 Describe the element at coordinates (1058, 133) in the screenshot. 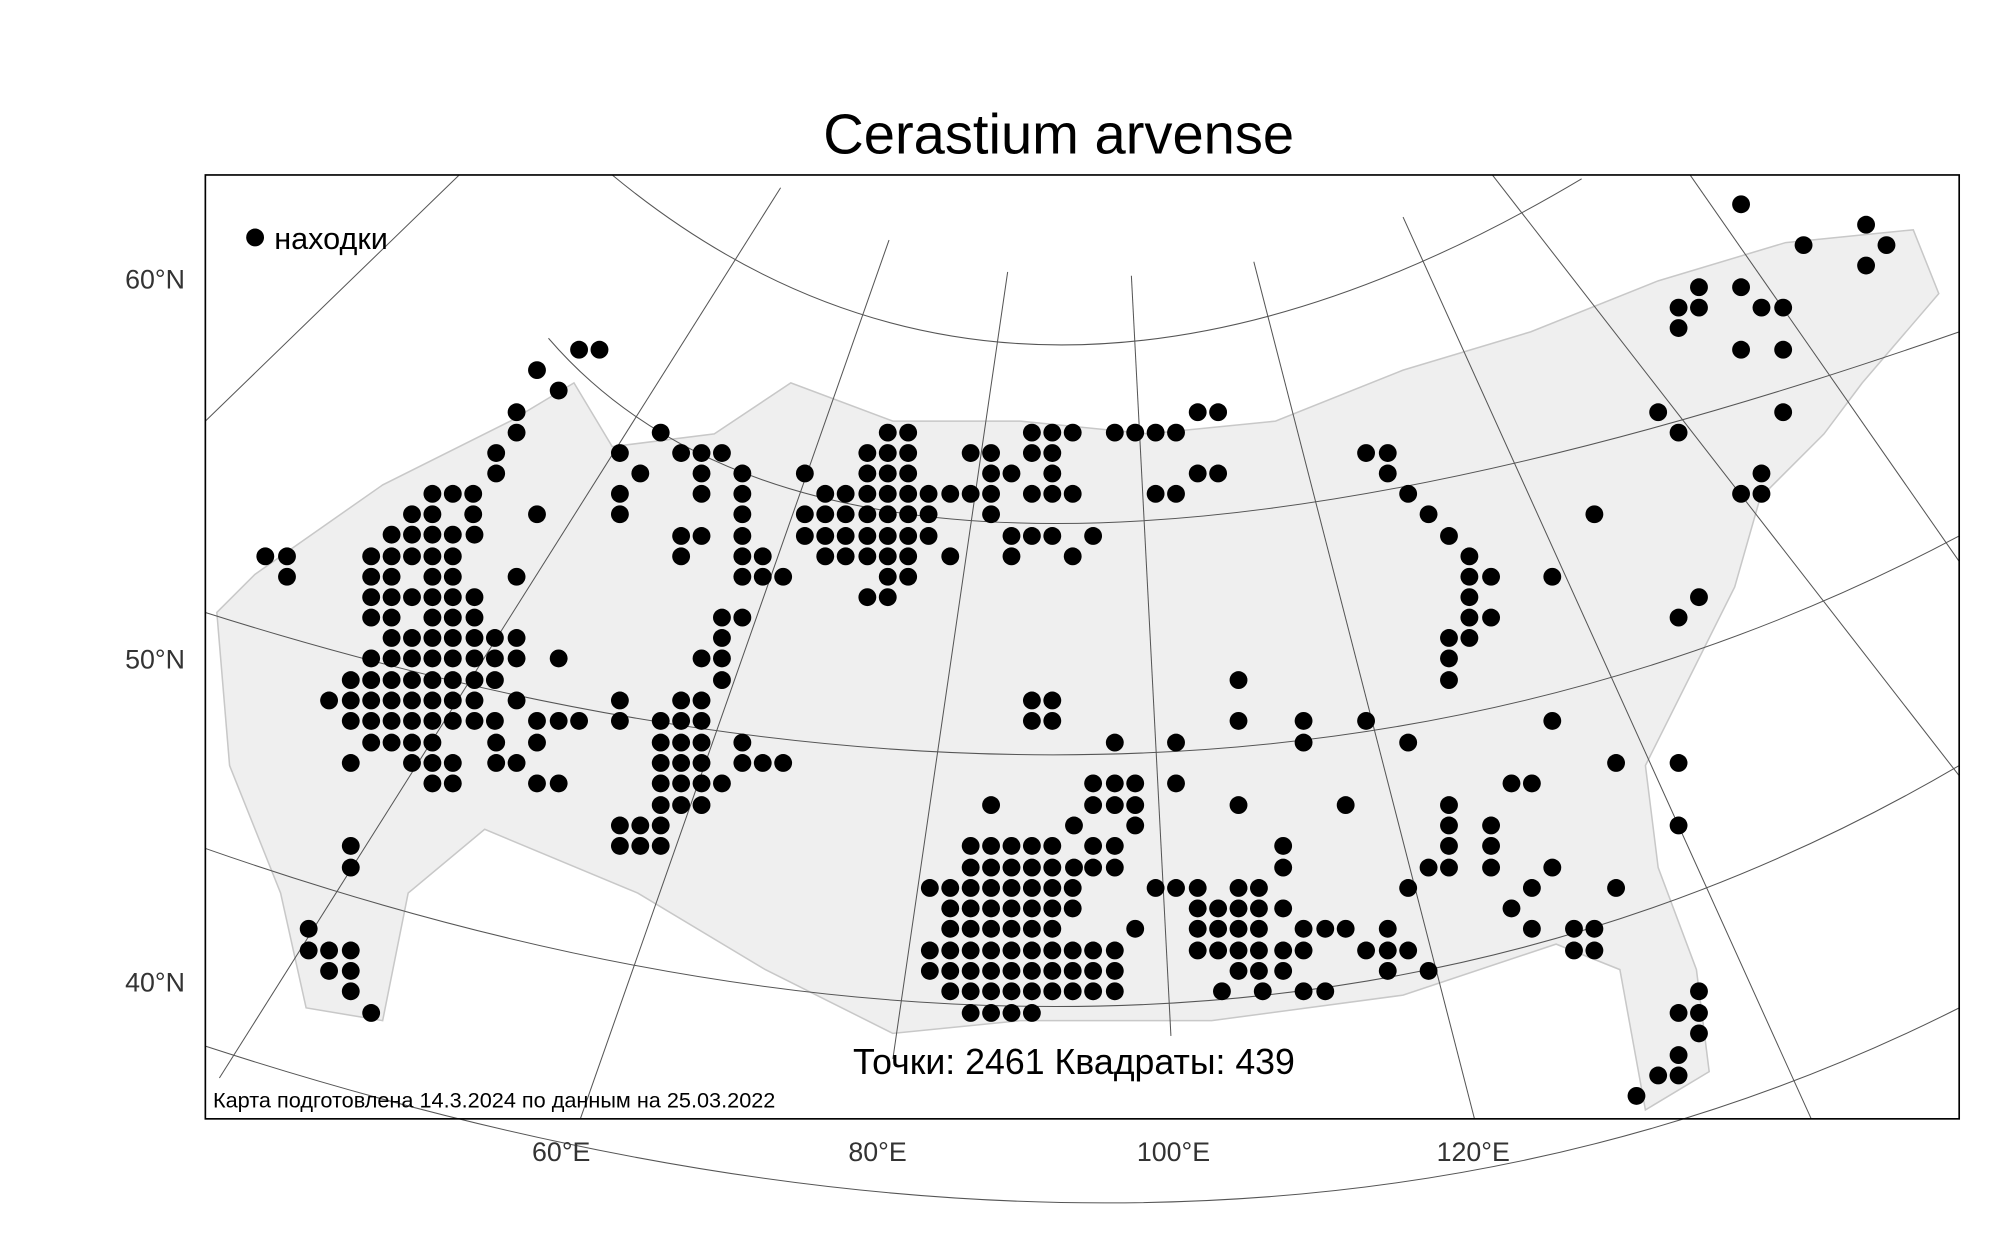

I see `map-title: Cerastium arvense` at that location.